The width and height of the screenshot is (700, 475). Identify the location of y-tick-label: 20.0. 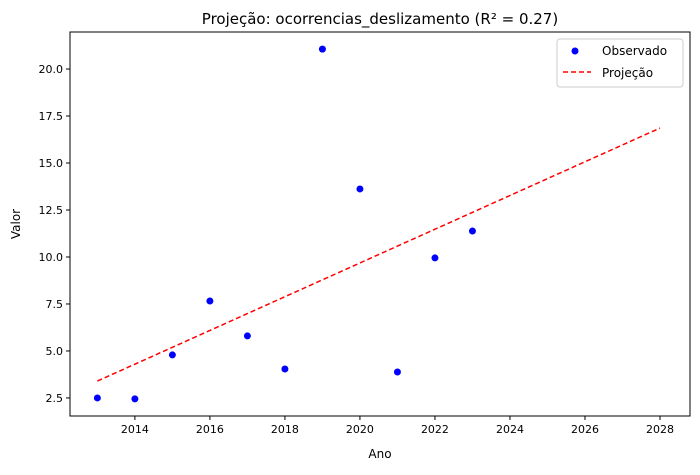
(51, 69).